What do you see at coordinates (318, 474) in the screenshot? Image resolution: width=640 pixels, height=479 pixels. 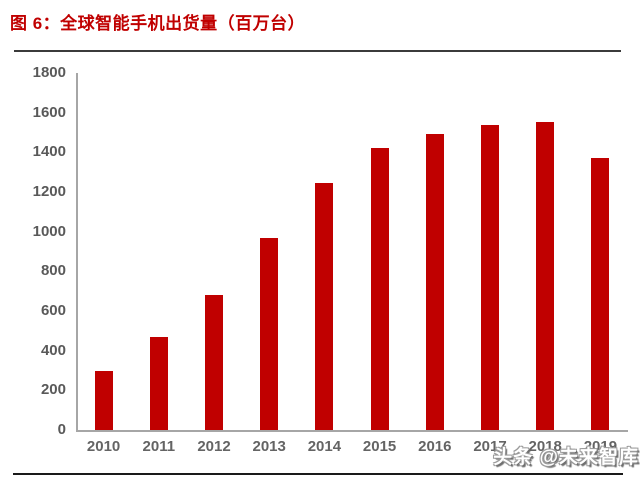 I see `bottom-divider-line` at bounding box center [318, 474].